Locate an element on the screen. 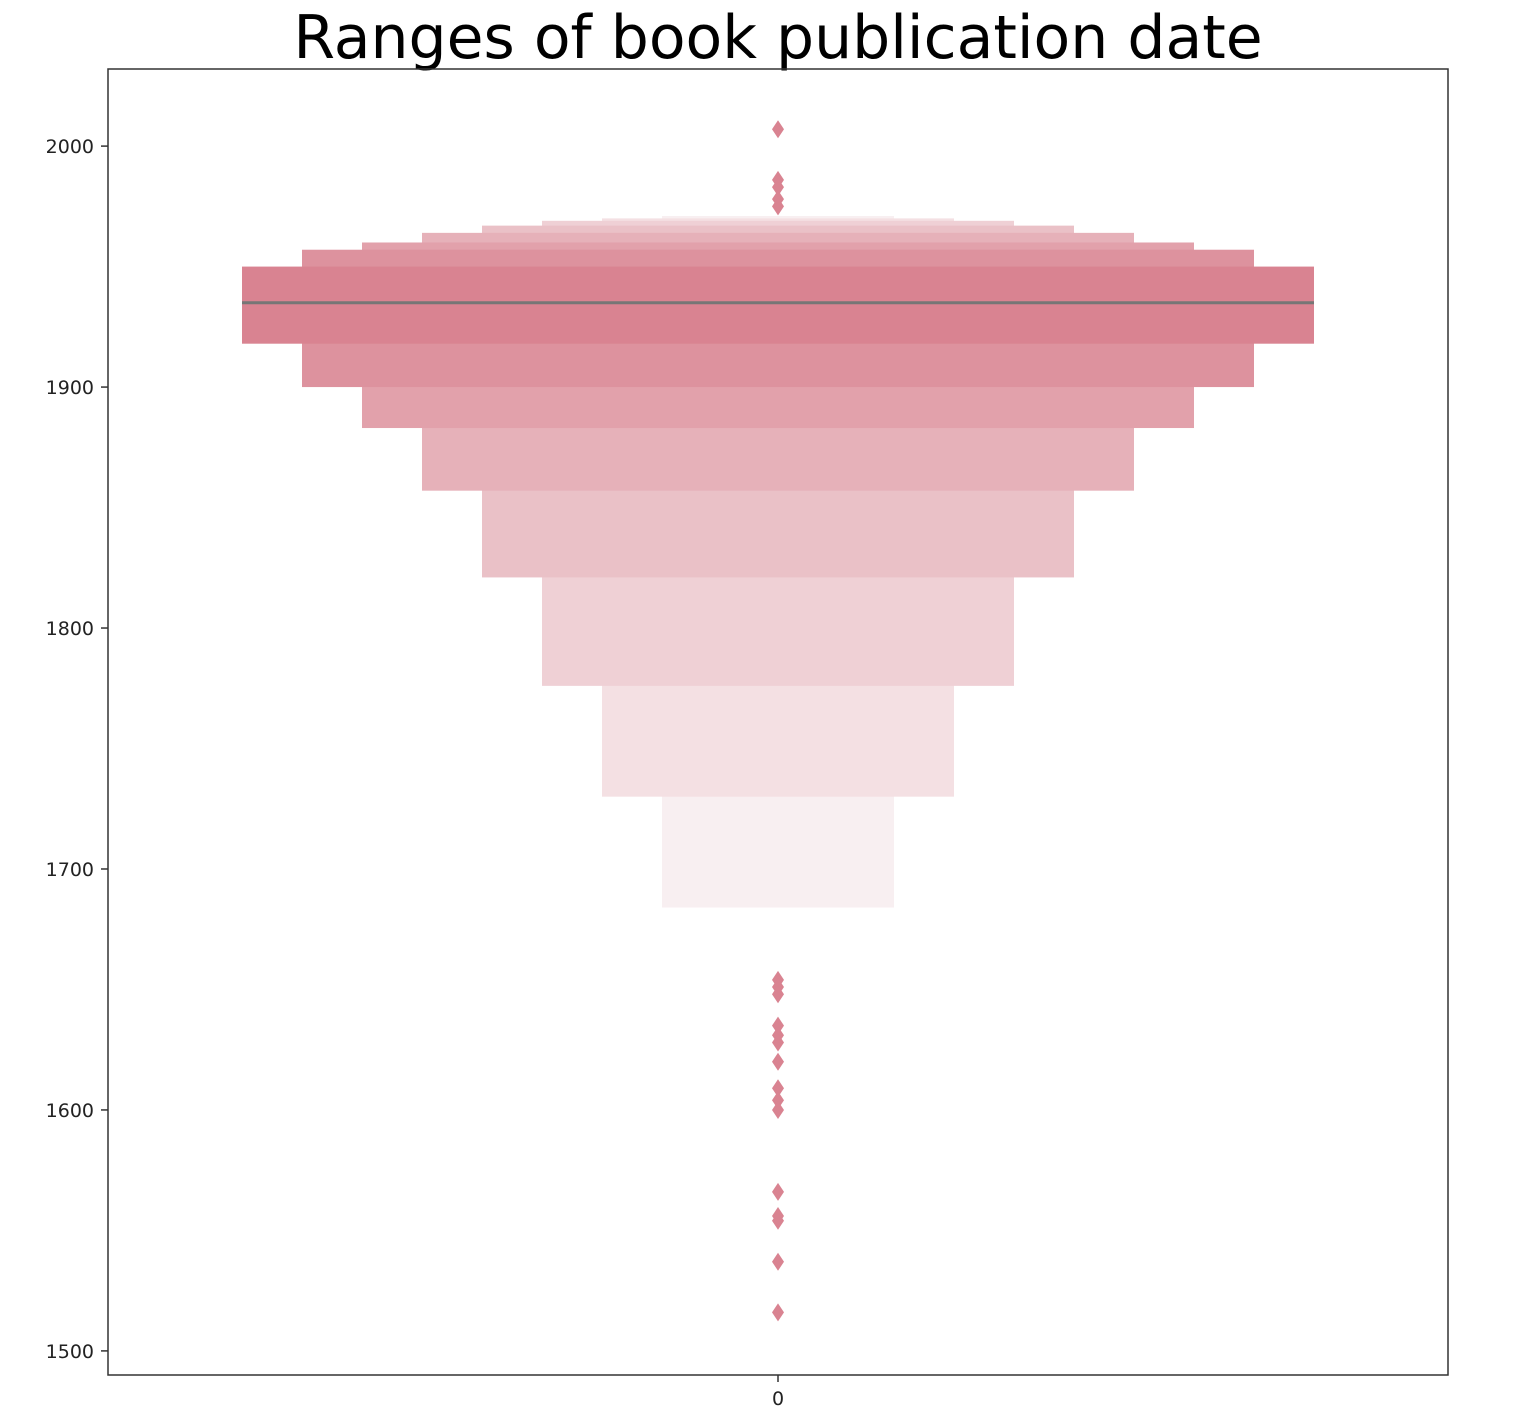 The width and height of the screenshot is (1530, 1410). chart-title: Ranges of book publication date is located at coordinates (777, 38).